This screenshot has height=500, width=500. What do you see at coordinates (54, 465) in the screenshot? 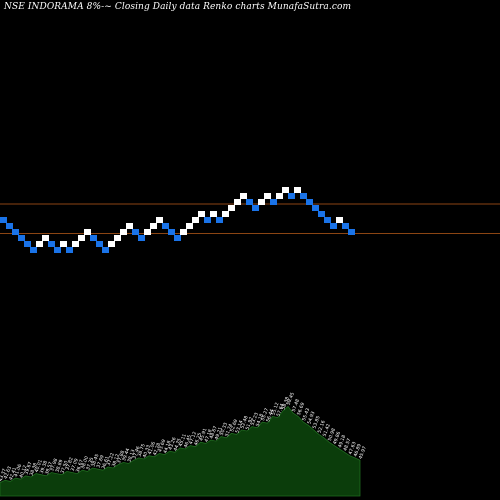
I see `volume-value-label: 37.98` at bounding box center [54, 465].